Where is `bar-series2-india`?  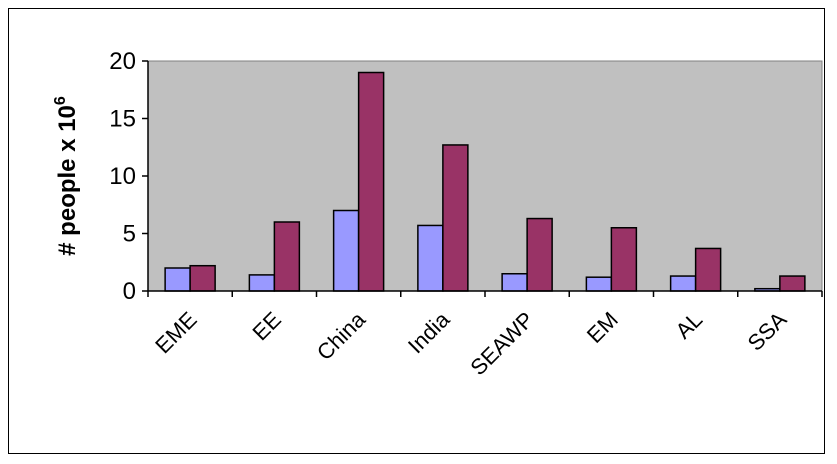 bar-series2-india is located at coordinates (455, 218).